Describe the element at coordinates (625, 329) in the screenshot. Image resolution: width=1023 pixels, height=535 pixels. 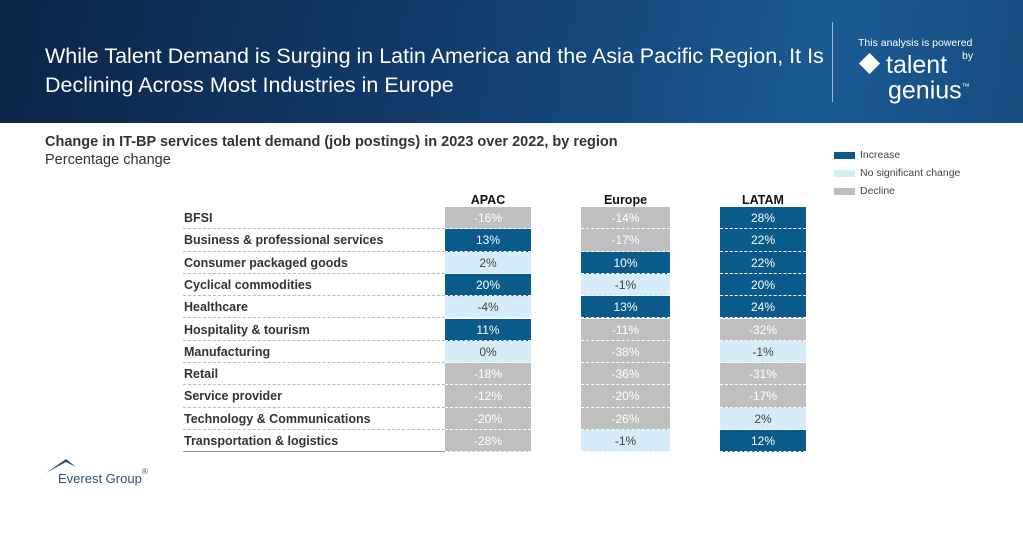
I see `cell-europe: -11%` at that location.